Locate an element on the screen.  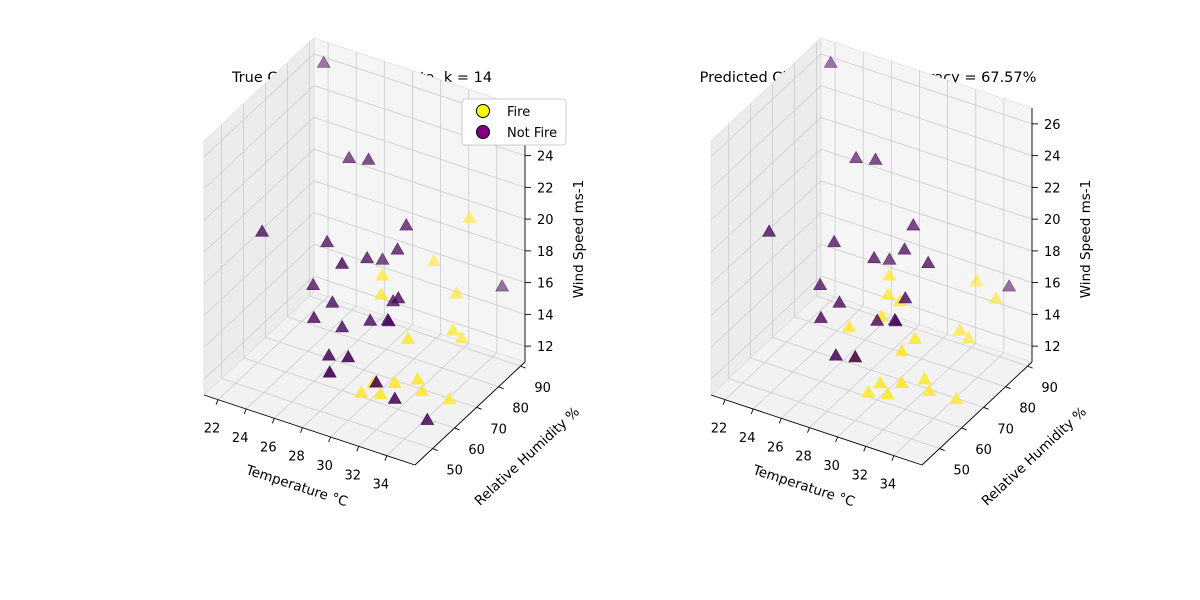
z-tick-label: 22 is located at coordinates (545, 188).